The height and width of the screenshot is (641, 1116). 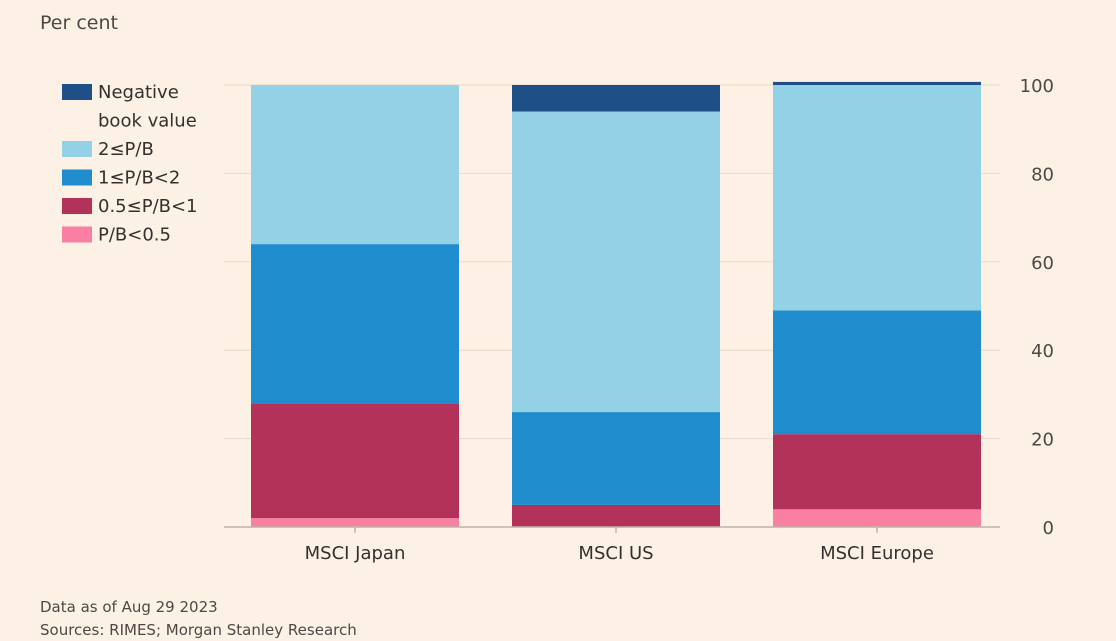 I want to click on legend-label-p-b-0-5: P/B<0.5, so click(x=134, y=235).